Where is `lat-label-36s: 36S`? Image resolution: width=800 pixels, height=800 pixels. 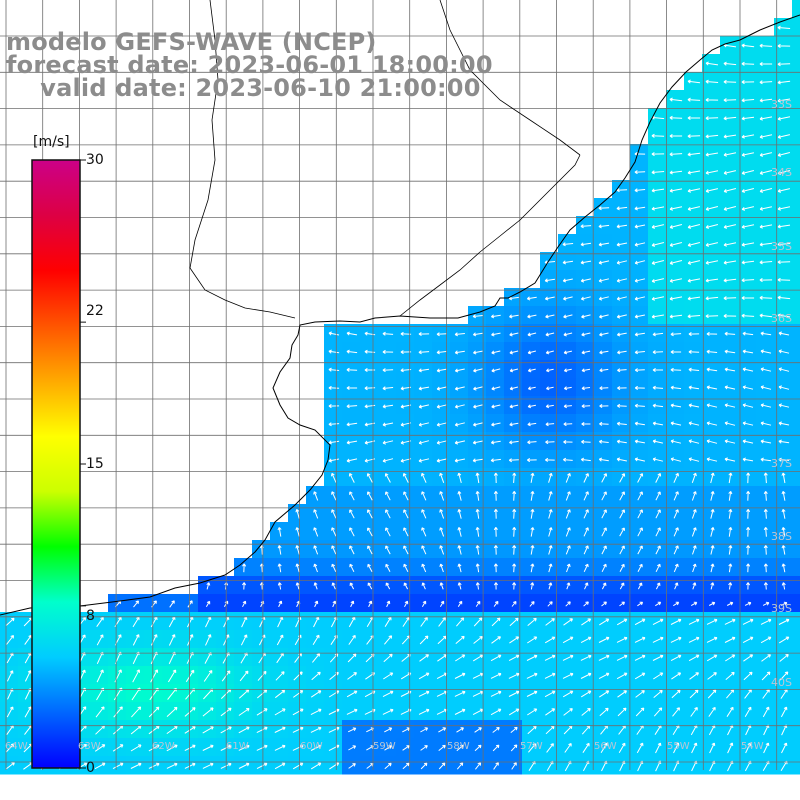 lat-label-36s: 36S is located at coordinates (781, 318).